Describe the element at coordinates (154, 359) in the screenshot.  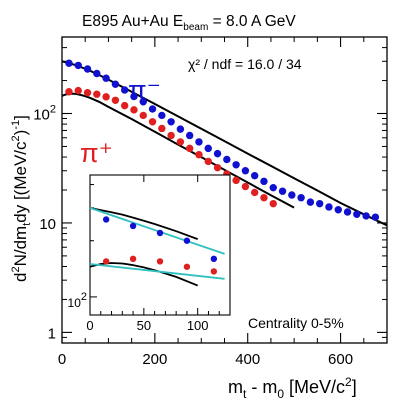
I see `x-tick-label: 200` at that location.